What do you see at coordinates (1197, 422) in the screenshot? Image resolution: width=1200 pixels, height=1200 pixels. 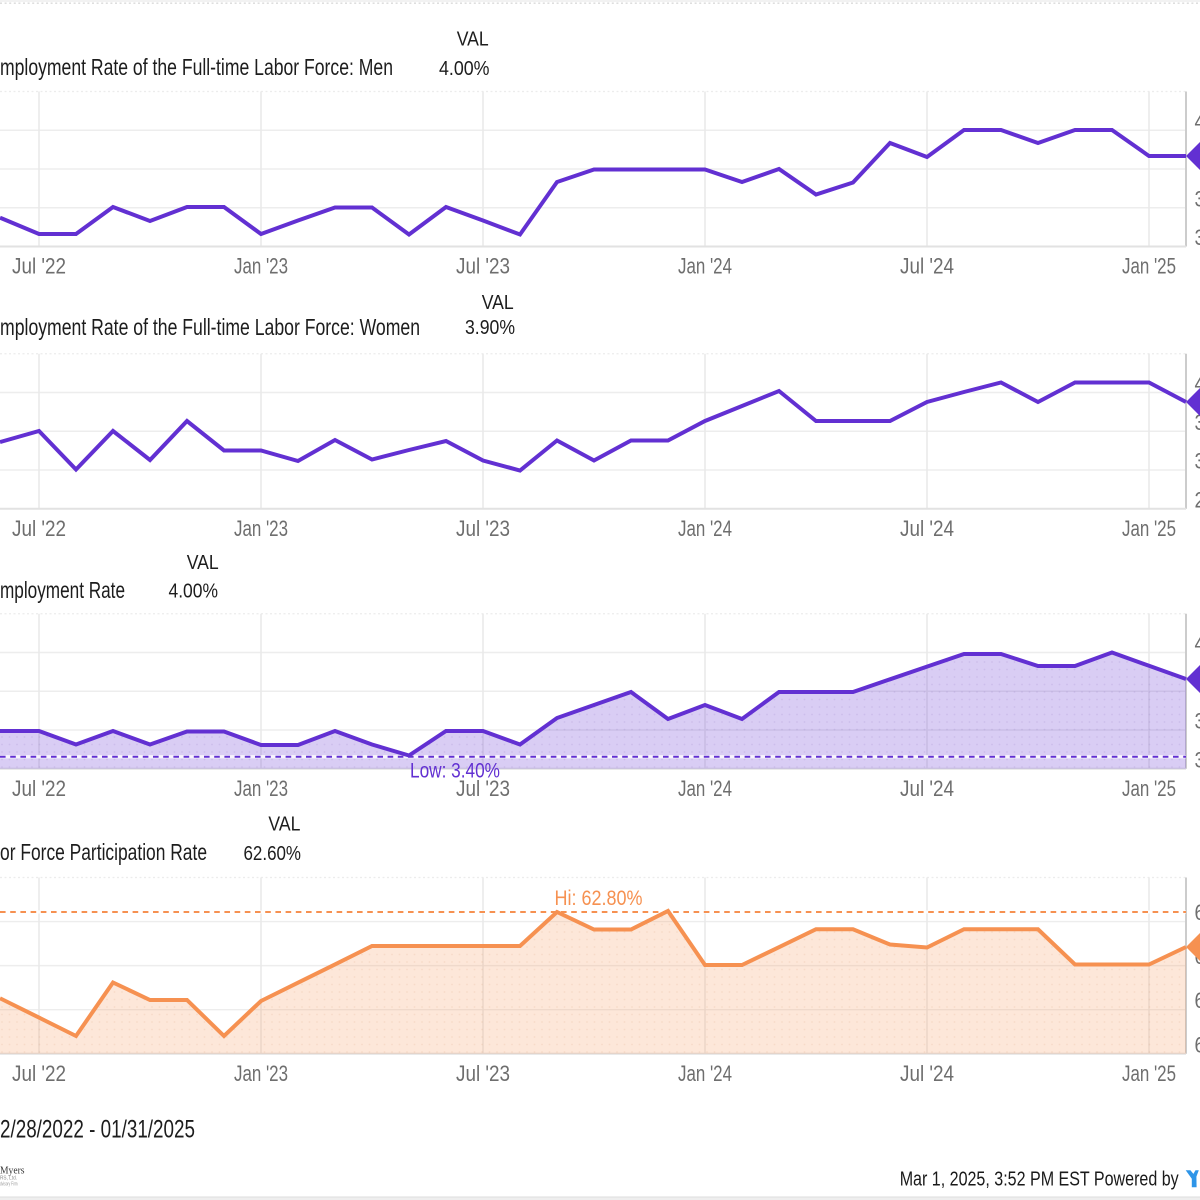 I see `svg-text: 3.50%` at bounding box center [1197, 422].